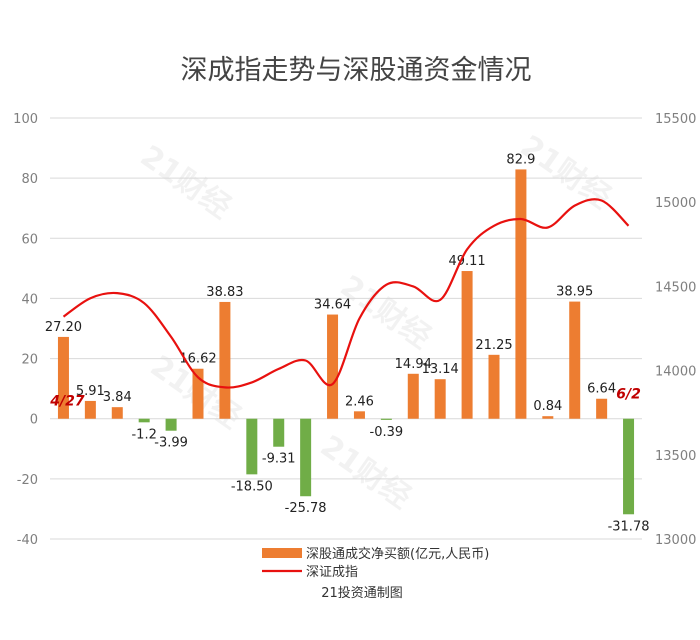  What do you see at coordinates (675, 330) in the screenshot?
I see `right-axis: 15500 15000 14500 14000 13500 13000` at bounding box center [675, 330].